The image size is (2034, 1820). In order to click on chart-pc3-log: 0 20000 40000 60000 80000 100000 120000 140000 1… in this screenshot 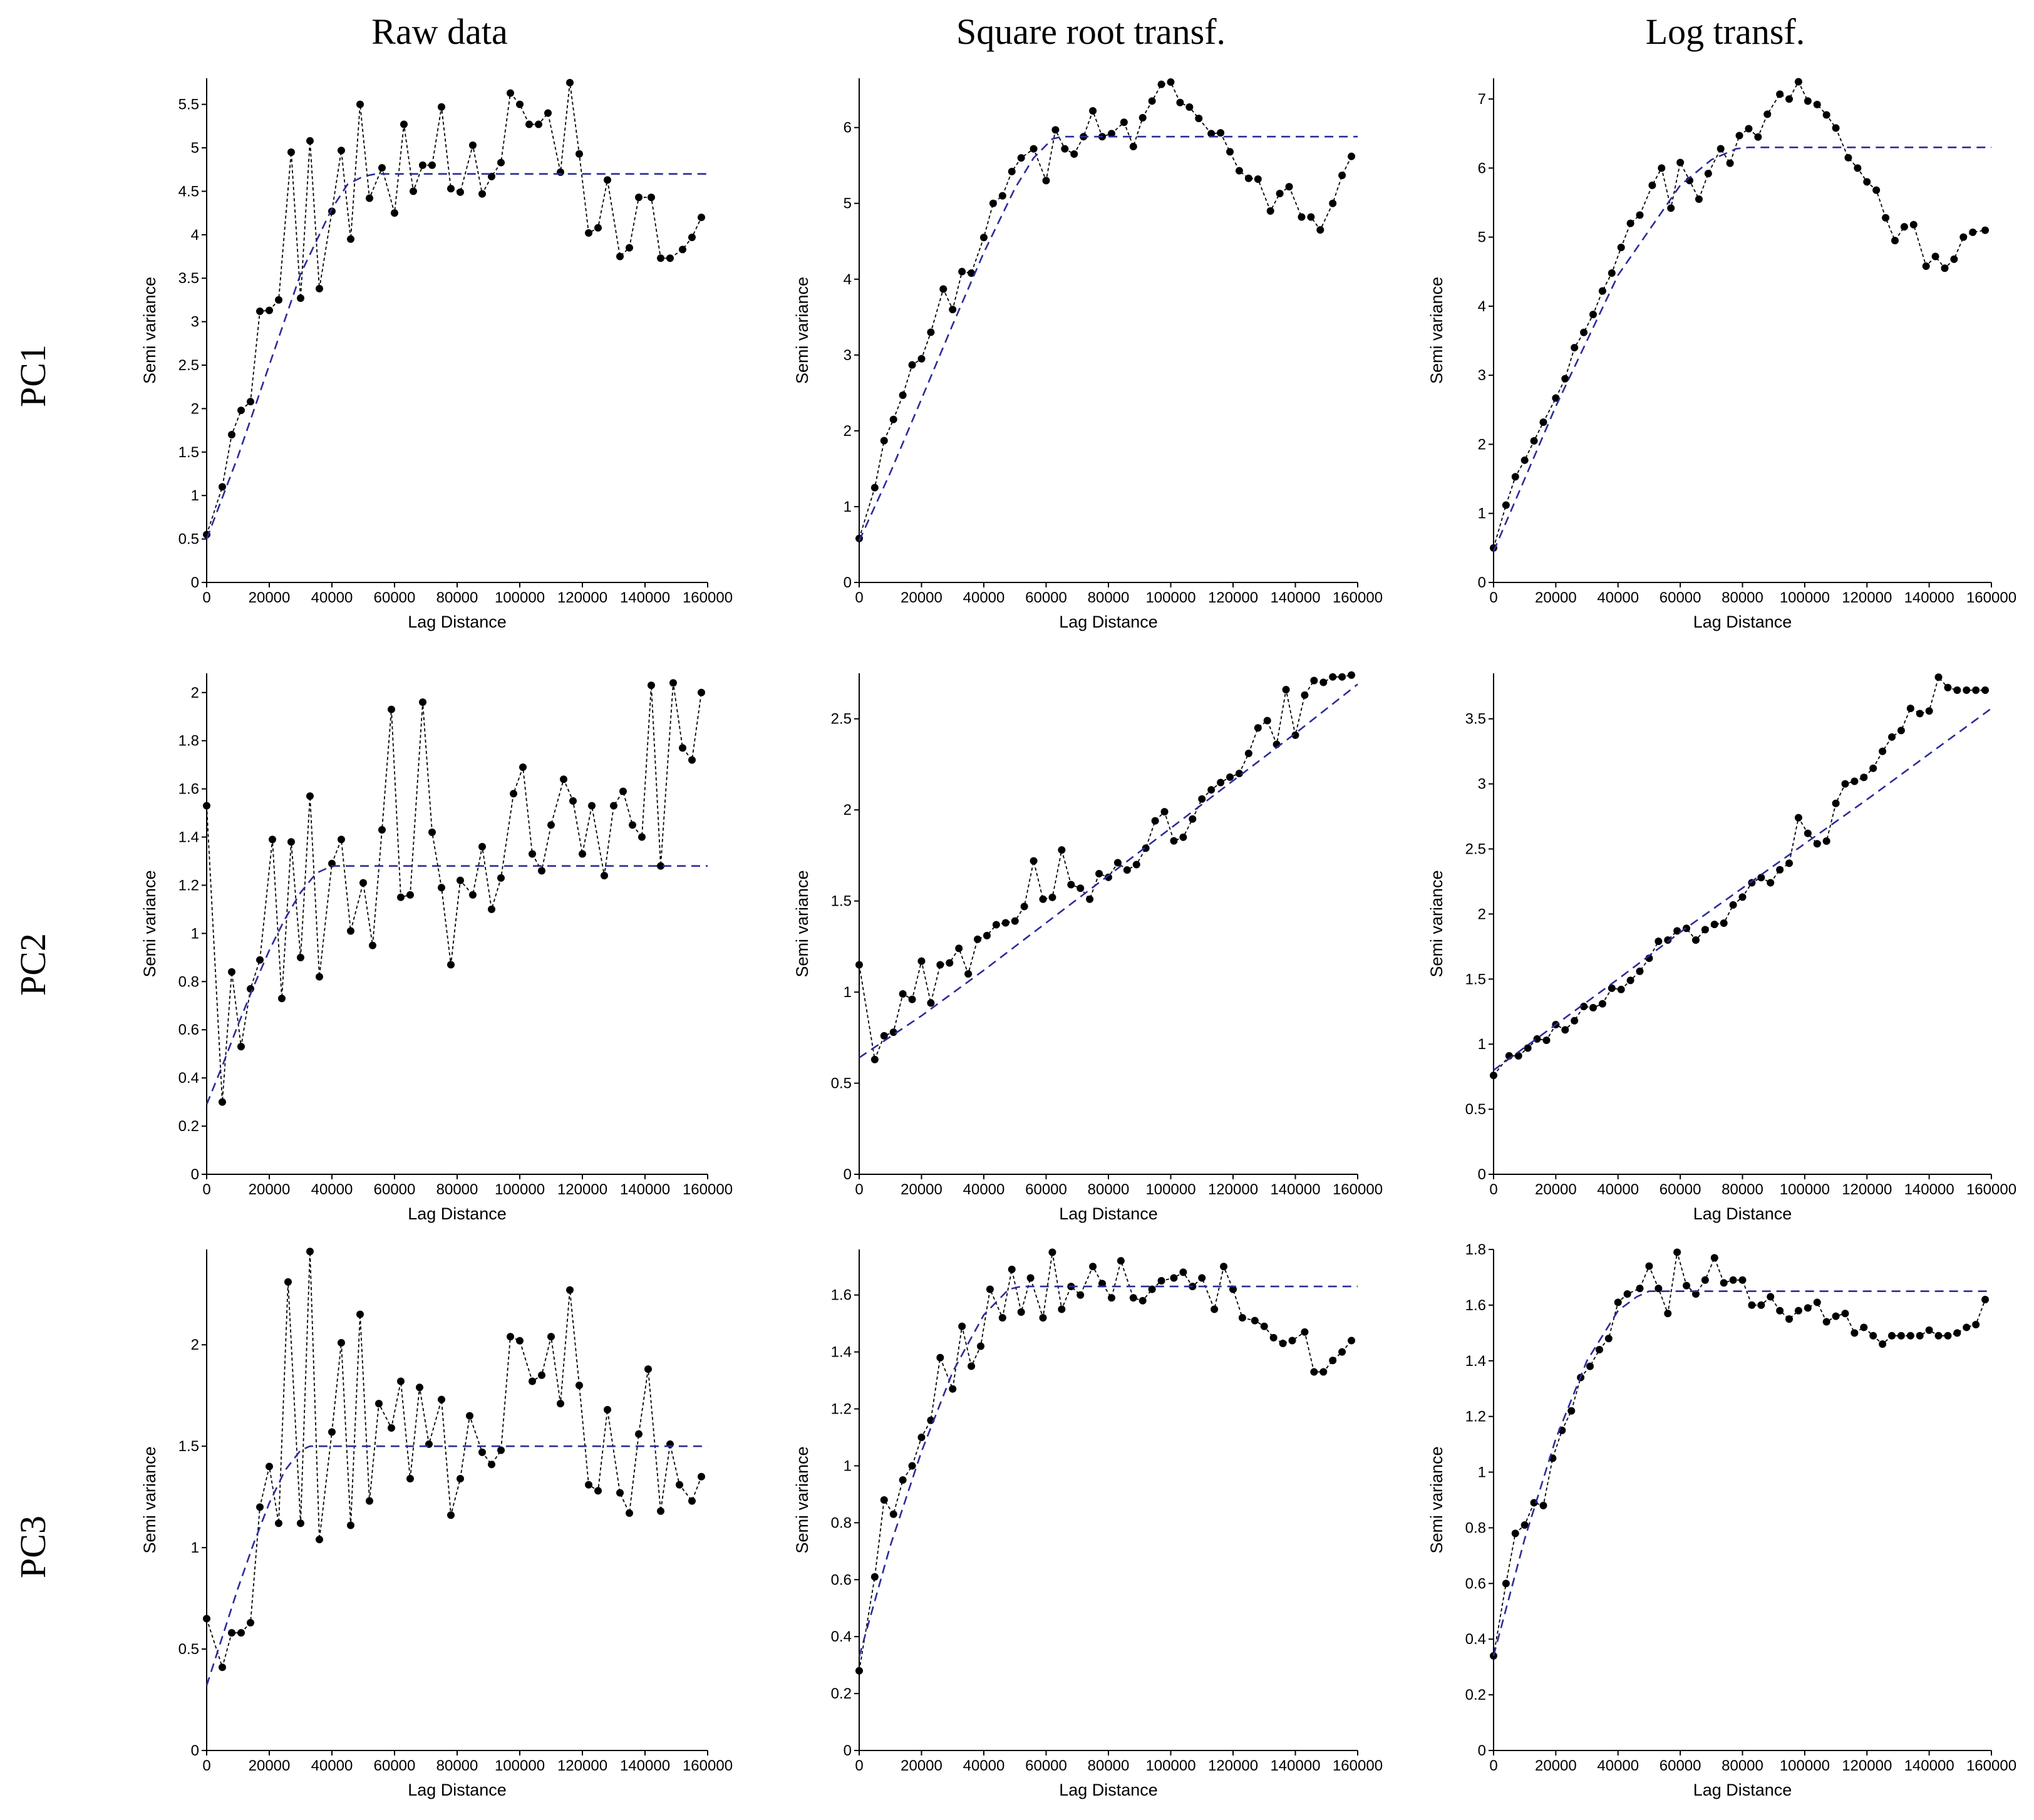, I will do `click(1722, 1520)`.